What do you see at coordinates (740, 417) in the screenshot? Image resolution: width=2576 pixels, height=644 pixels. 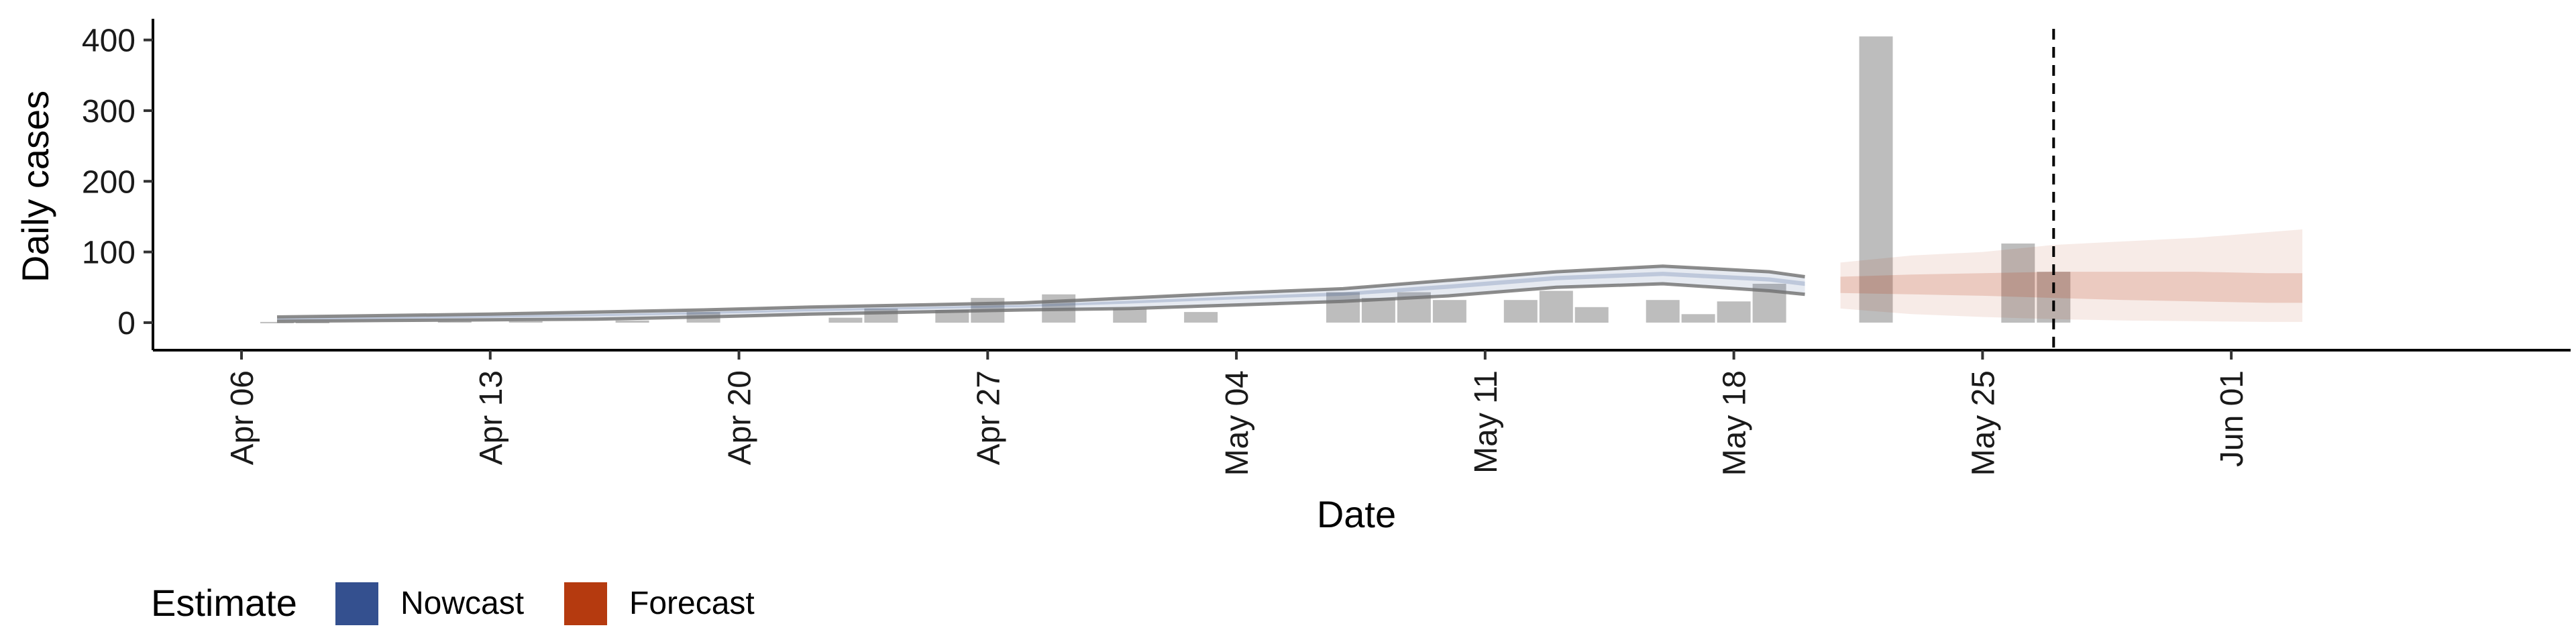 I see `x-tick-label-2020-04-20: Apr 20` at bounding box center [740, 417].